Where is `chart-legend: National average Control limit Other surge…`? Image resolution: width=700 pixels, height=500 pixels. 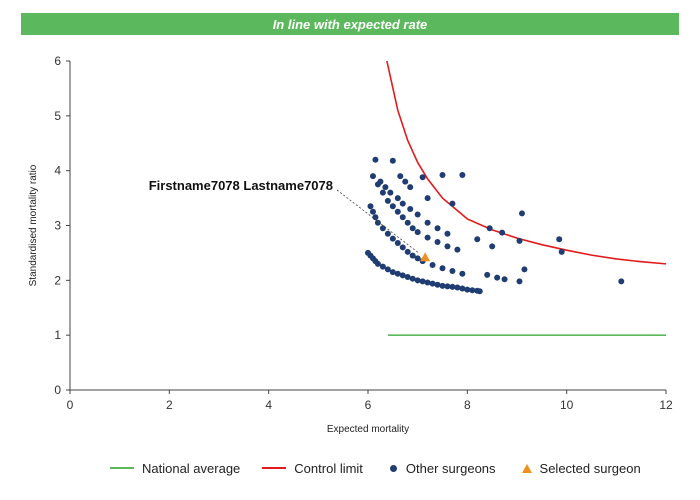 chart-legend: National average Control limit Other surge… is located at coordinates (395, 468).